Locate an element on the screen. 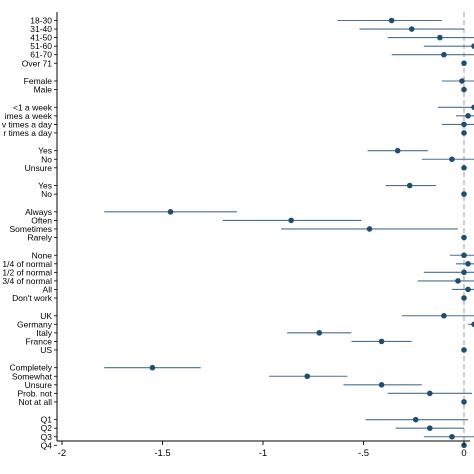  x-tick-label: -.5 is located at coordinates (363, 453).